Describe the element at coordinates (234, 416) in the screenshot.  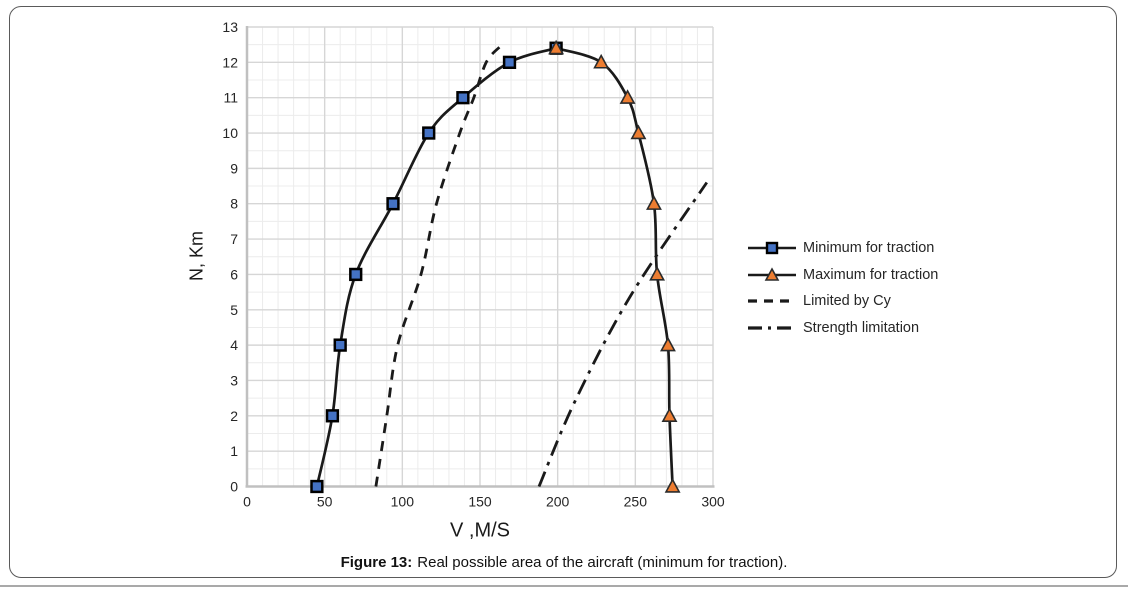
I see `svg-text: 2` at that location.